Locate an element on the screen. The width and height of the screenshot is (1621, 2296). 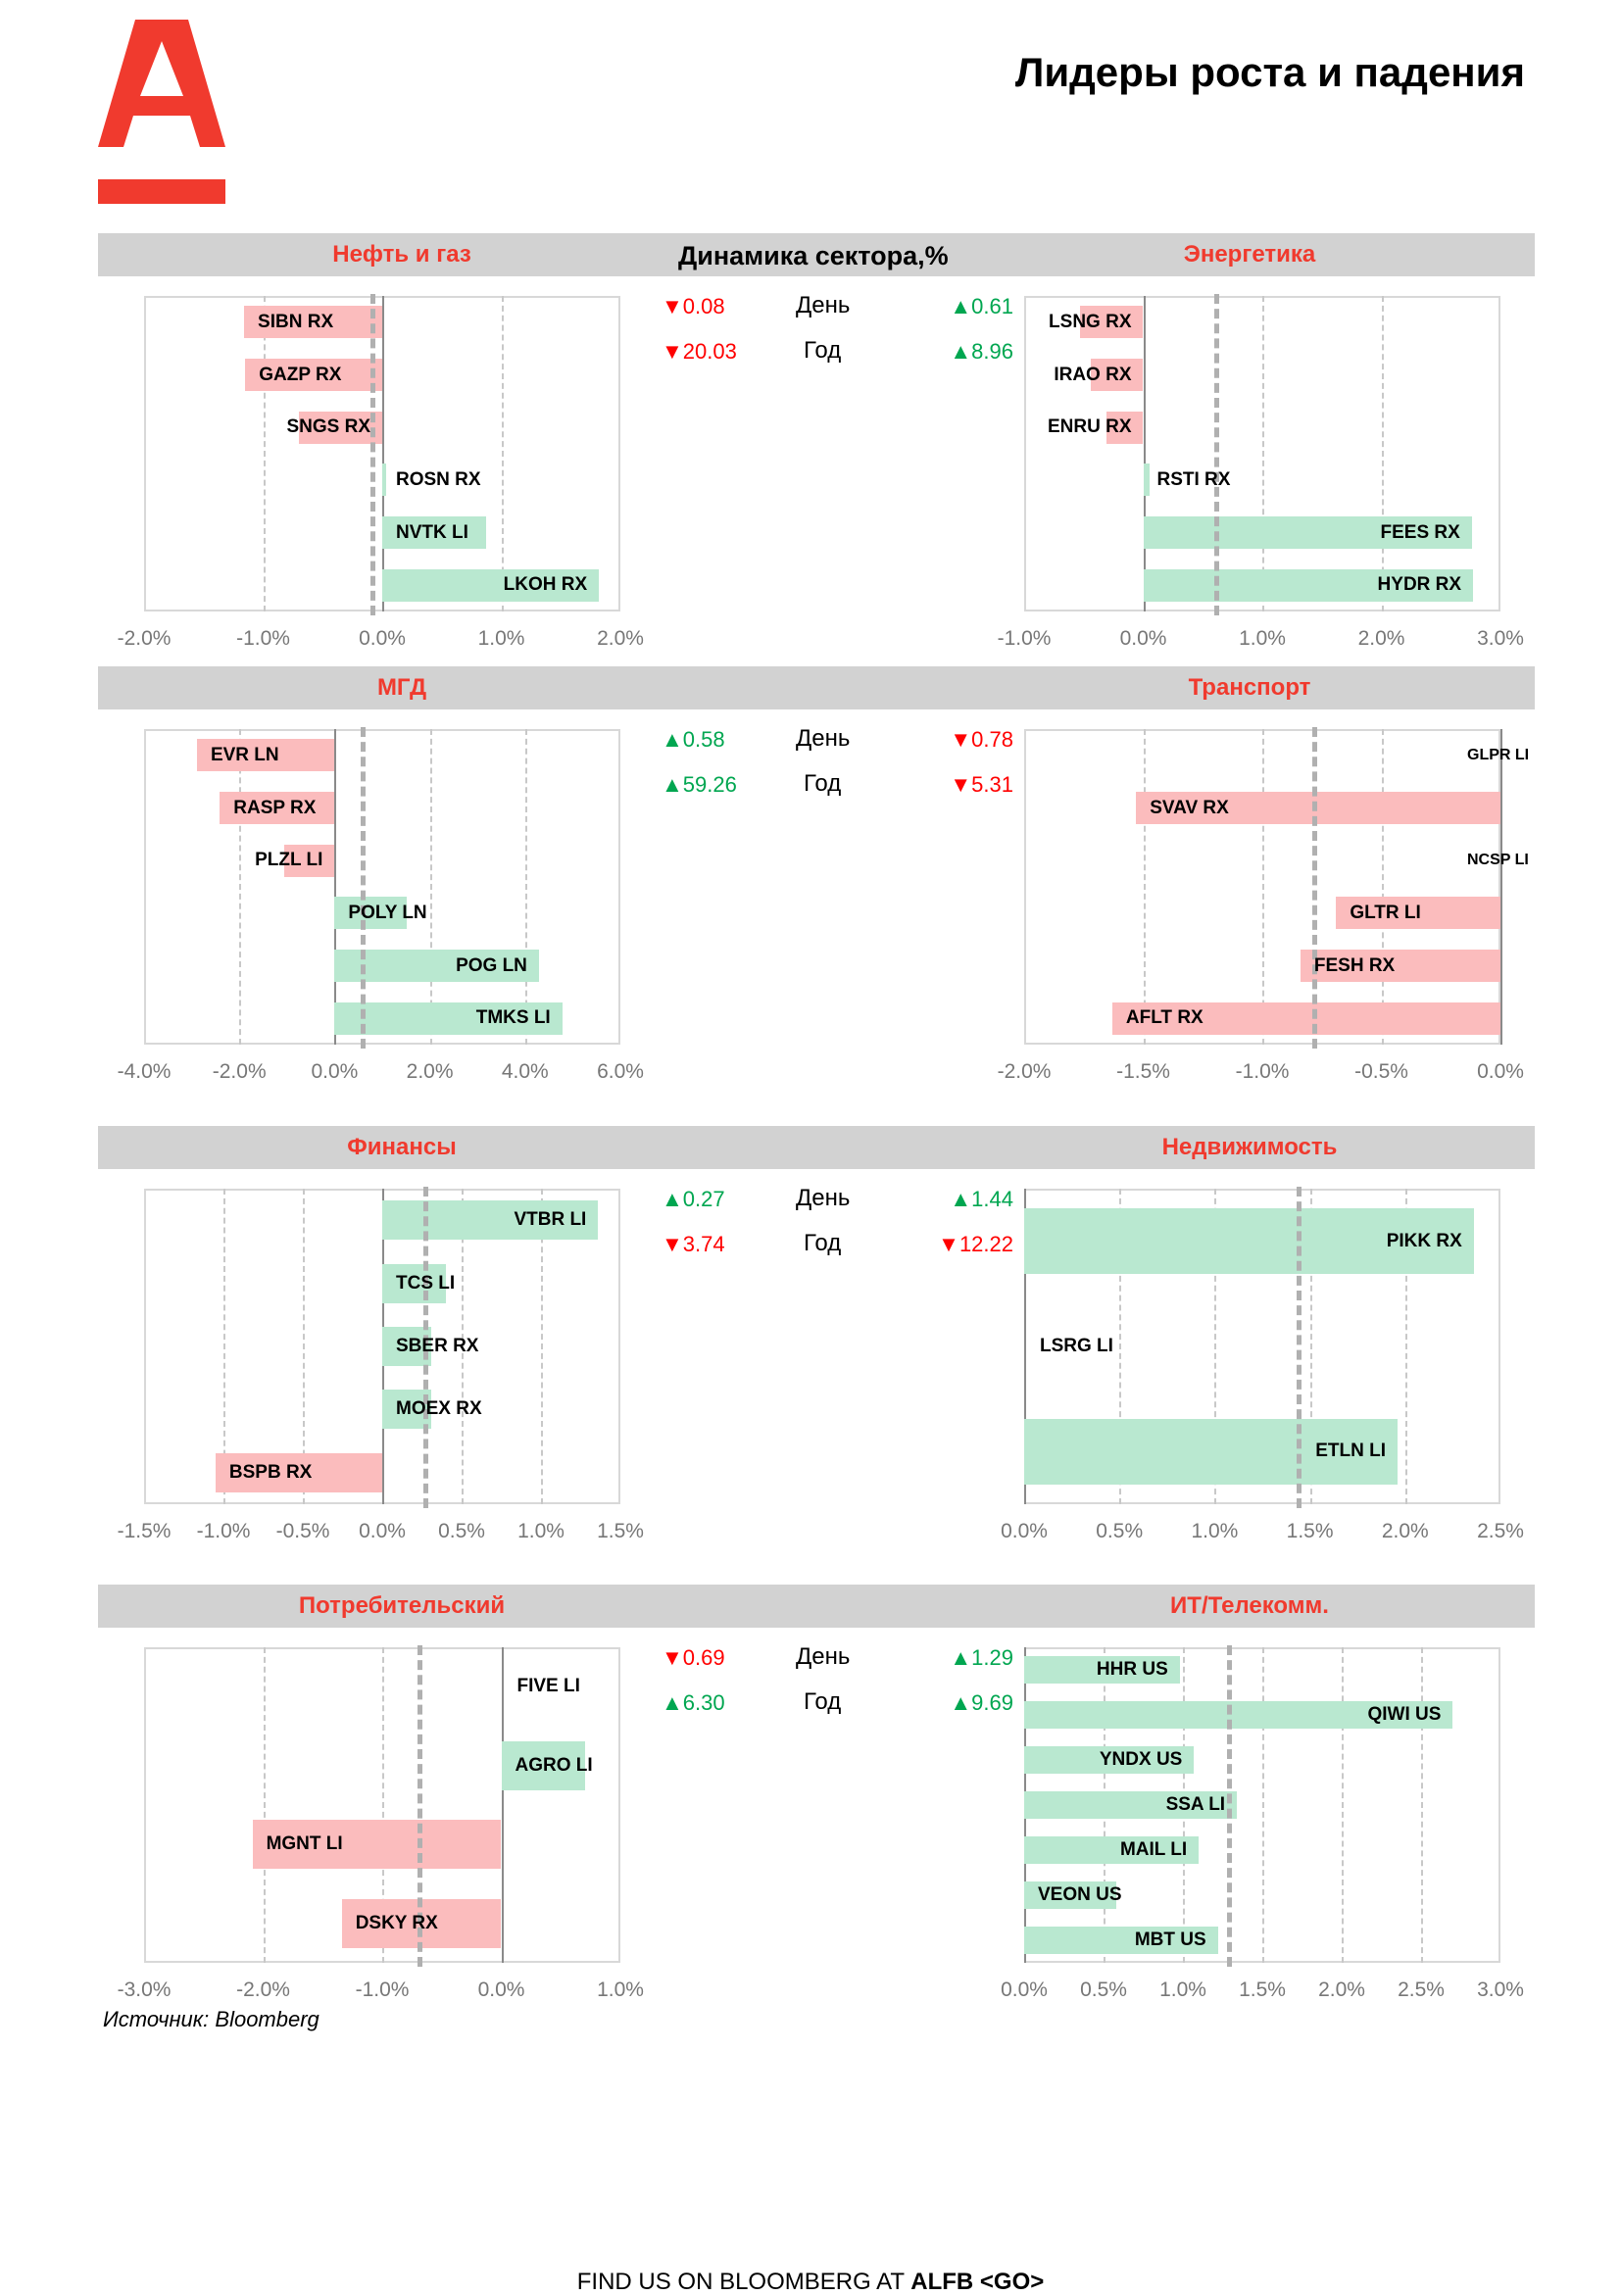
day-change-left: ▼0.69 is located at coordinates (693, 1658).